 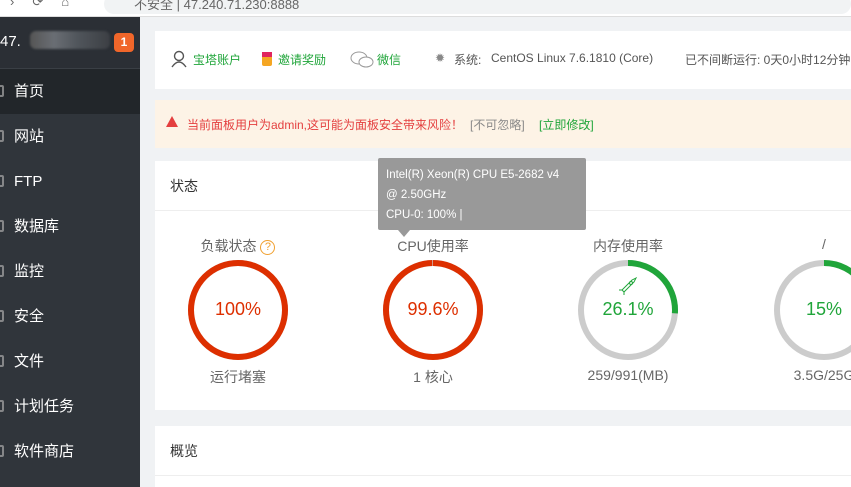 I want to click on address-bar: 不安全 | 47.240.71.230:8888, so click(x=477, y=7).